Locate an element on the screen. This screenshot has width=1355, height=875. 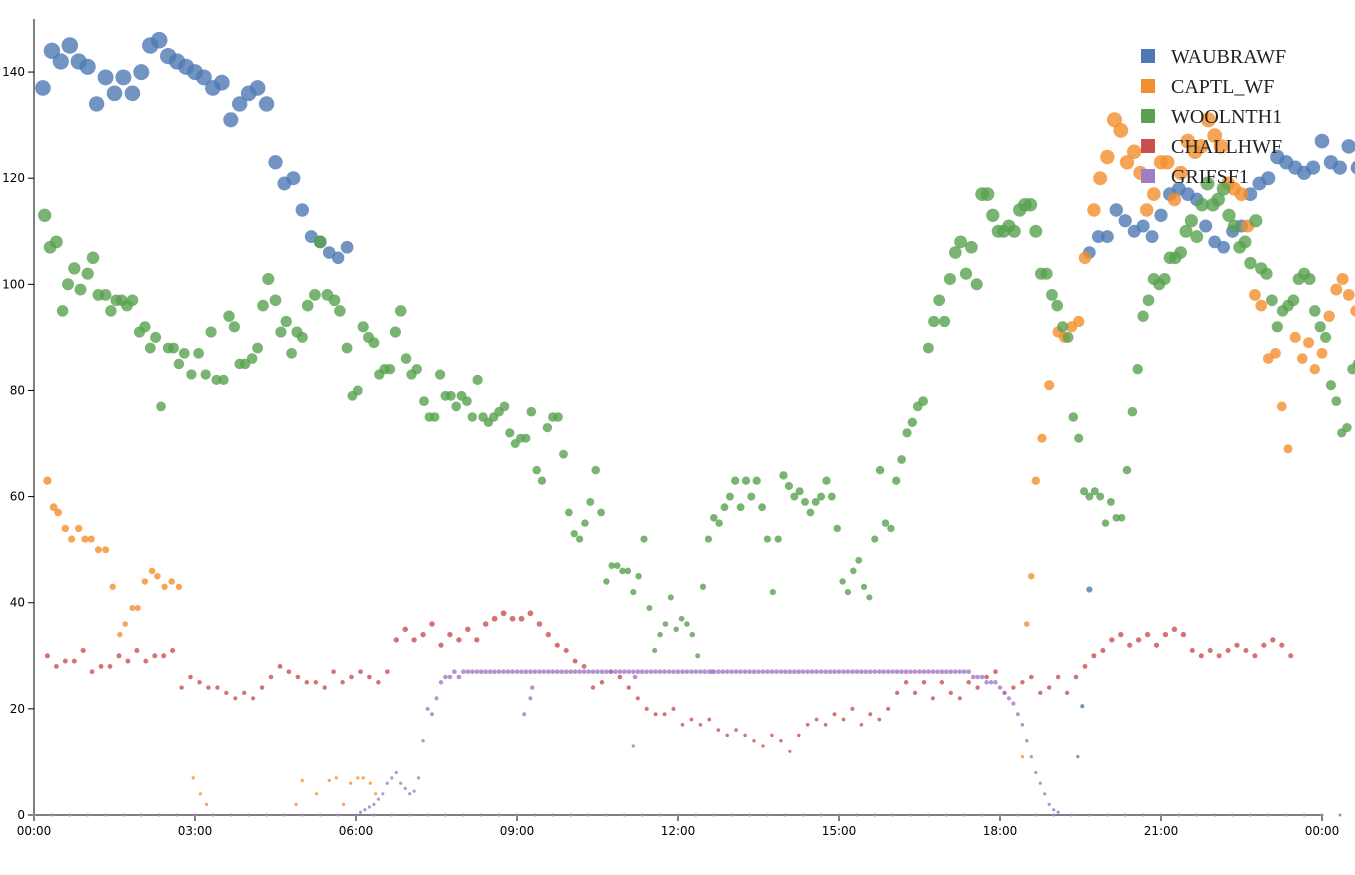
y-tick-label: 120 is located at coordinates (13, 178).